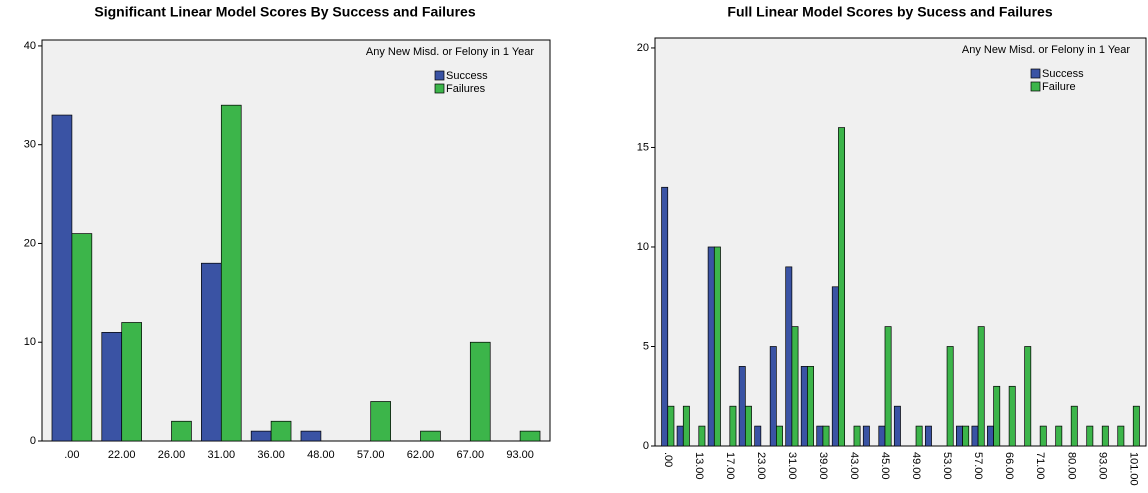  Describe the element at coordinates (30, 46) in the screenshot. I see `y-tick-label: 40` at that location.